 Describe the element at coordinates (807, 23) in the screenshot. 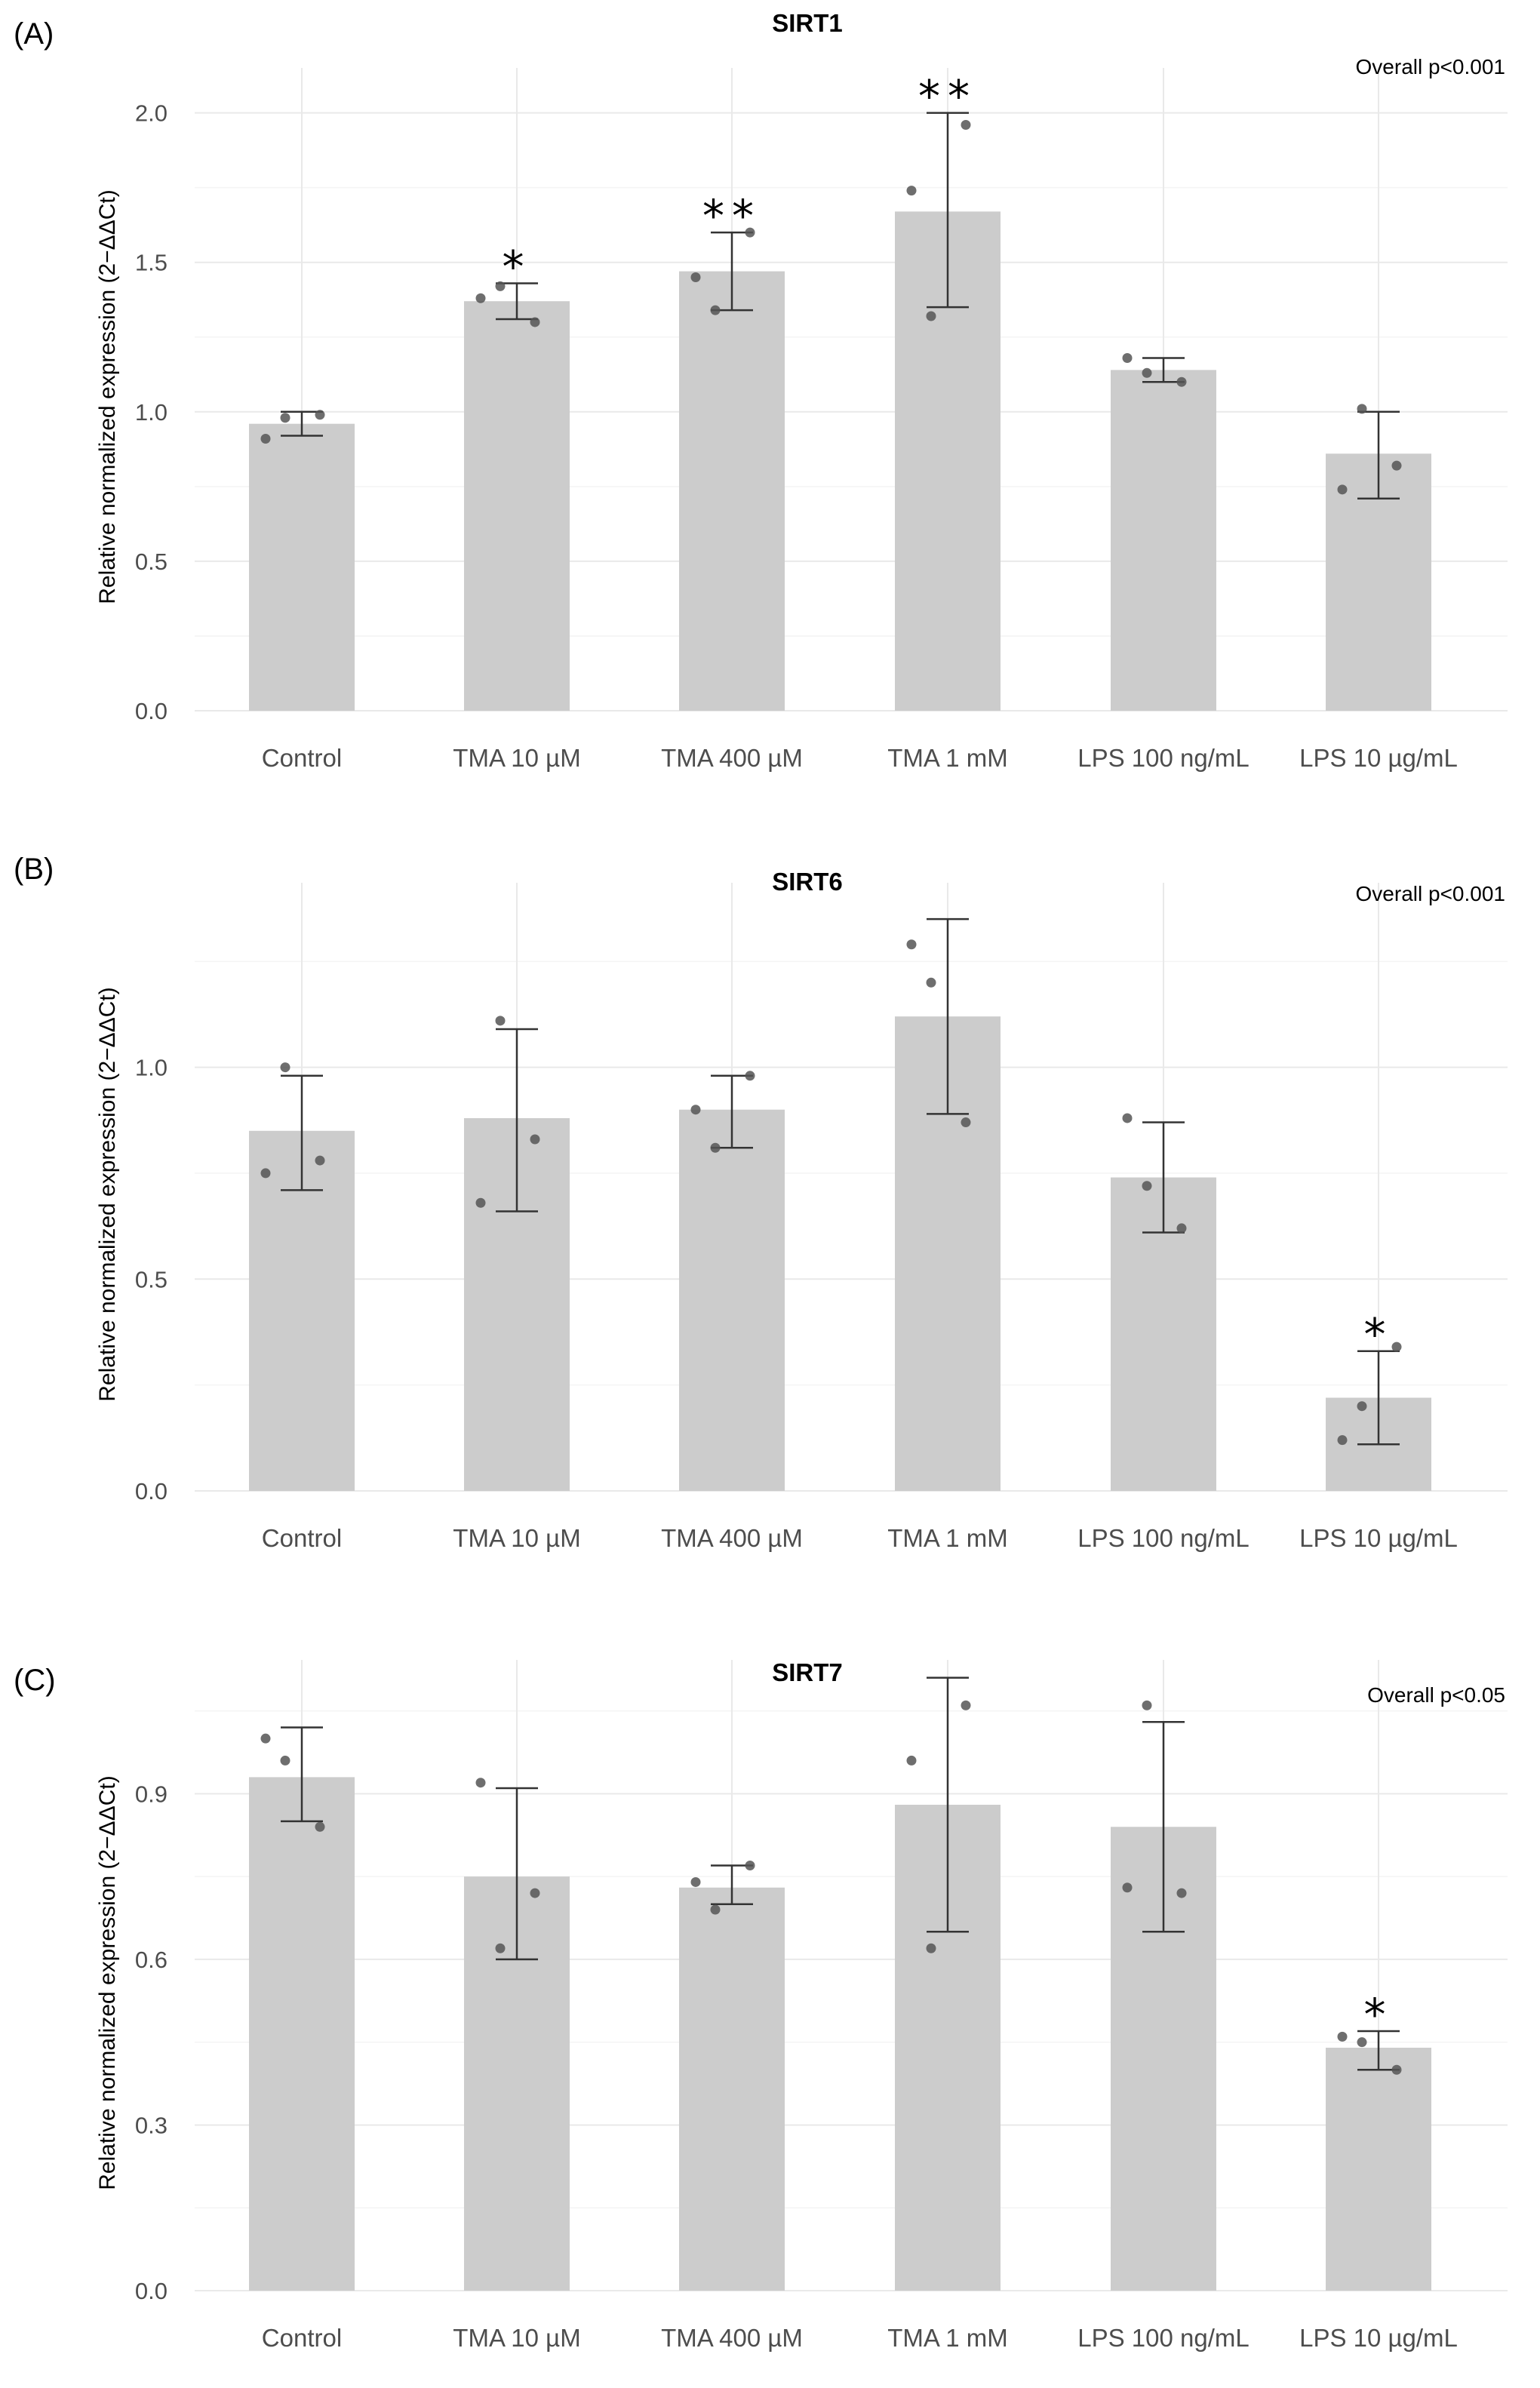

I see `chart-title: SIRT1` at that location.